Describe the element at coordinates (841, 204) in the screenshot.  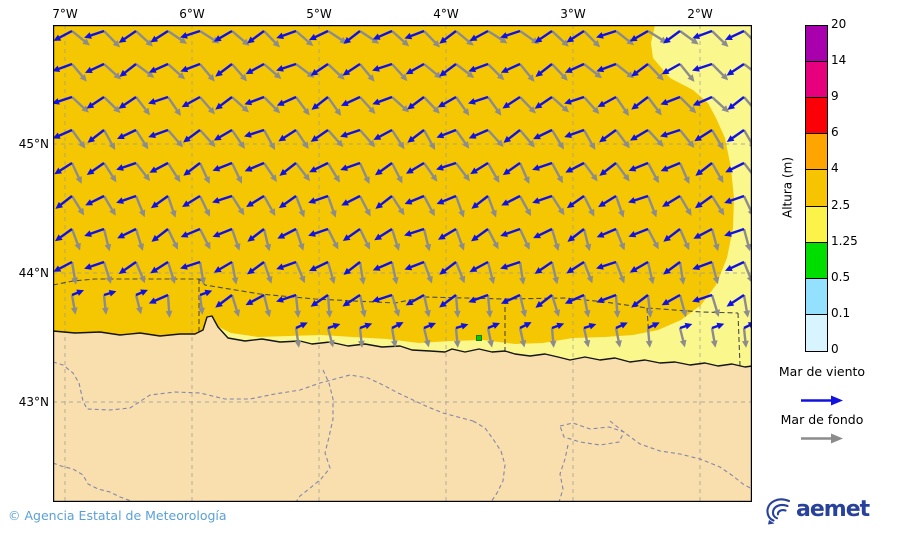
I see `colorbar-tick: 2.5` at that location.